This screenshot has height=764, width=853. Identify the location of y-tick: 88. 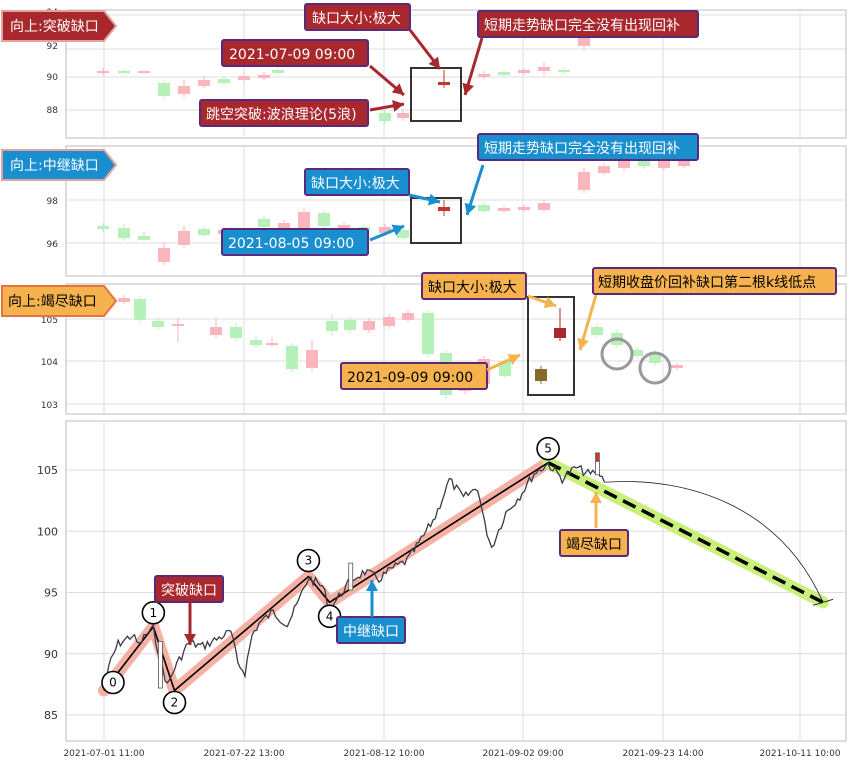
(53, 111).